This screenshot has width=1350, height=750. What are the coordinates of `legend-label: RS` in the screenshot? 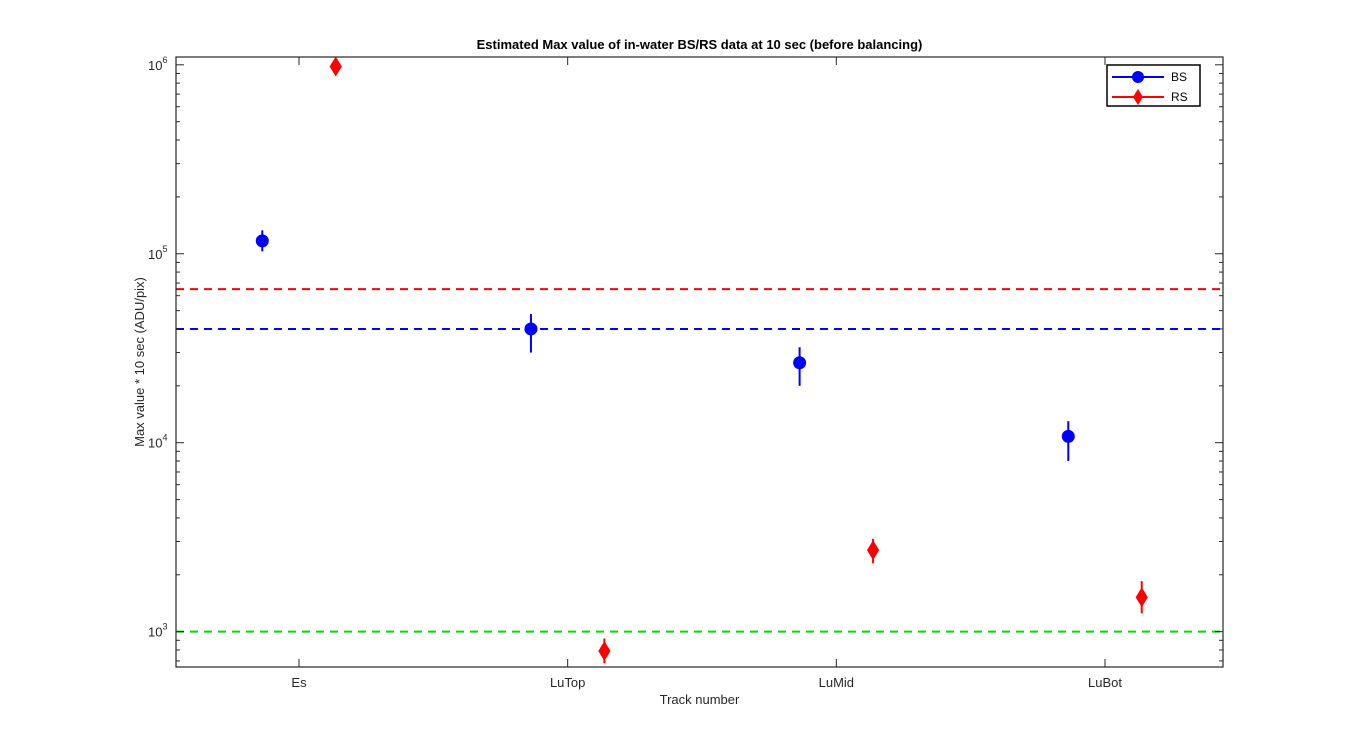 It's located at (1179, 97).